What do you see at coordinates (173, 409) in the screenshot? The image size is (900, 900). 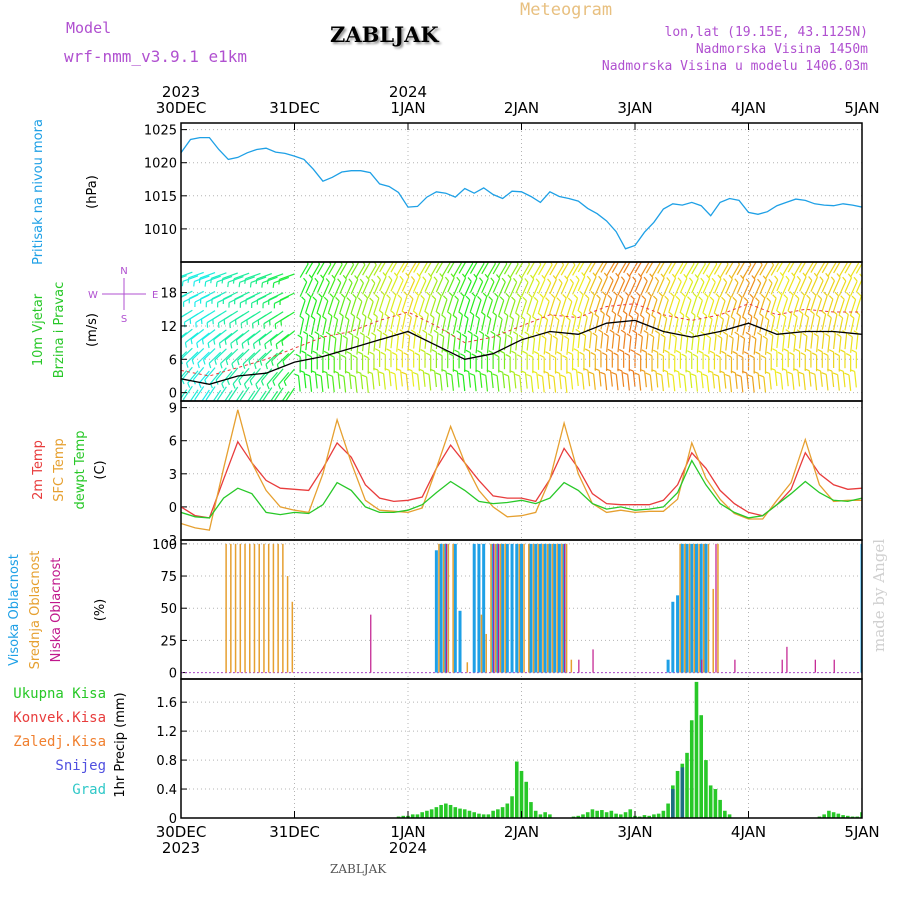 I see `y-tick-label: 9` at bounding box center [173, 409].